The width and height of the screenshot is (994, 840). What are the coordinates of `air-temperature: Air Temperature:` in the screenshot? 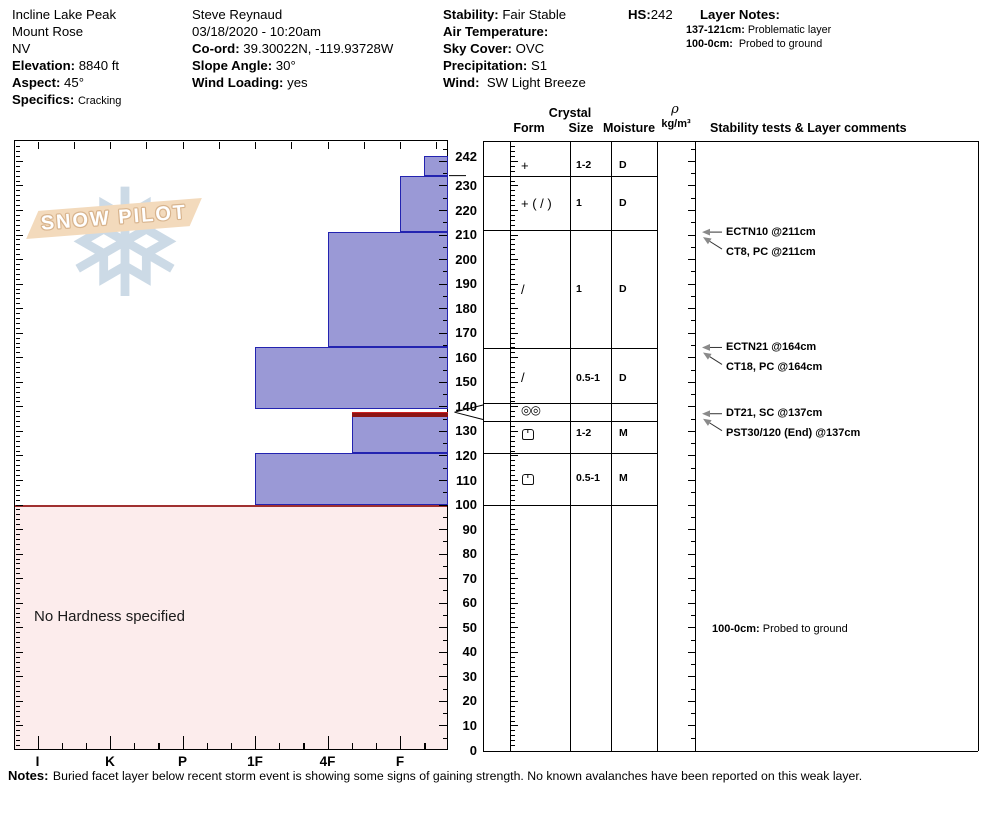 It's located at (496, 31).